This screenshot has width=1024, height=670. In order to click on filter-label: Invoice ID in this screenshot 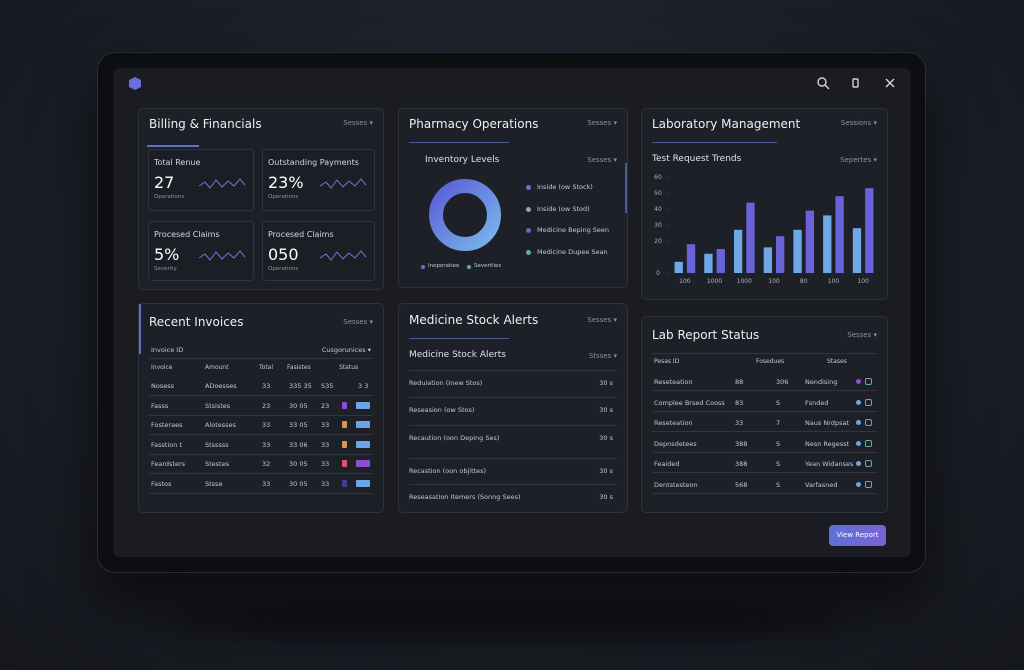, I will do `click(167, 350)`.